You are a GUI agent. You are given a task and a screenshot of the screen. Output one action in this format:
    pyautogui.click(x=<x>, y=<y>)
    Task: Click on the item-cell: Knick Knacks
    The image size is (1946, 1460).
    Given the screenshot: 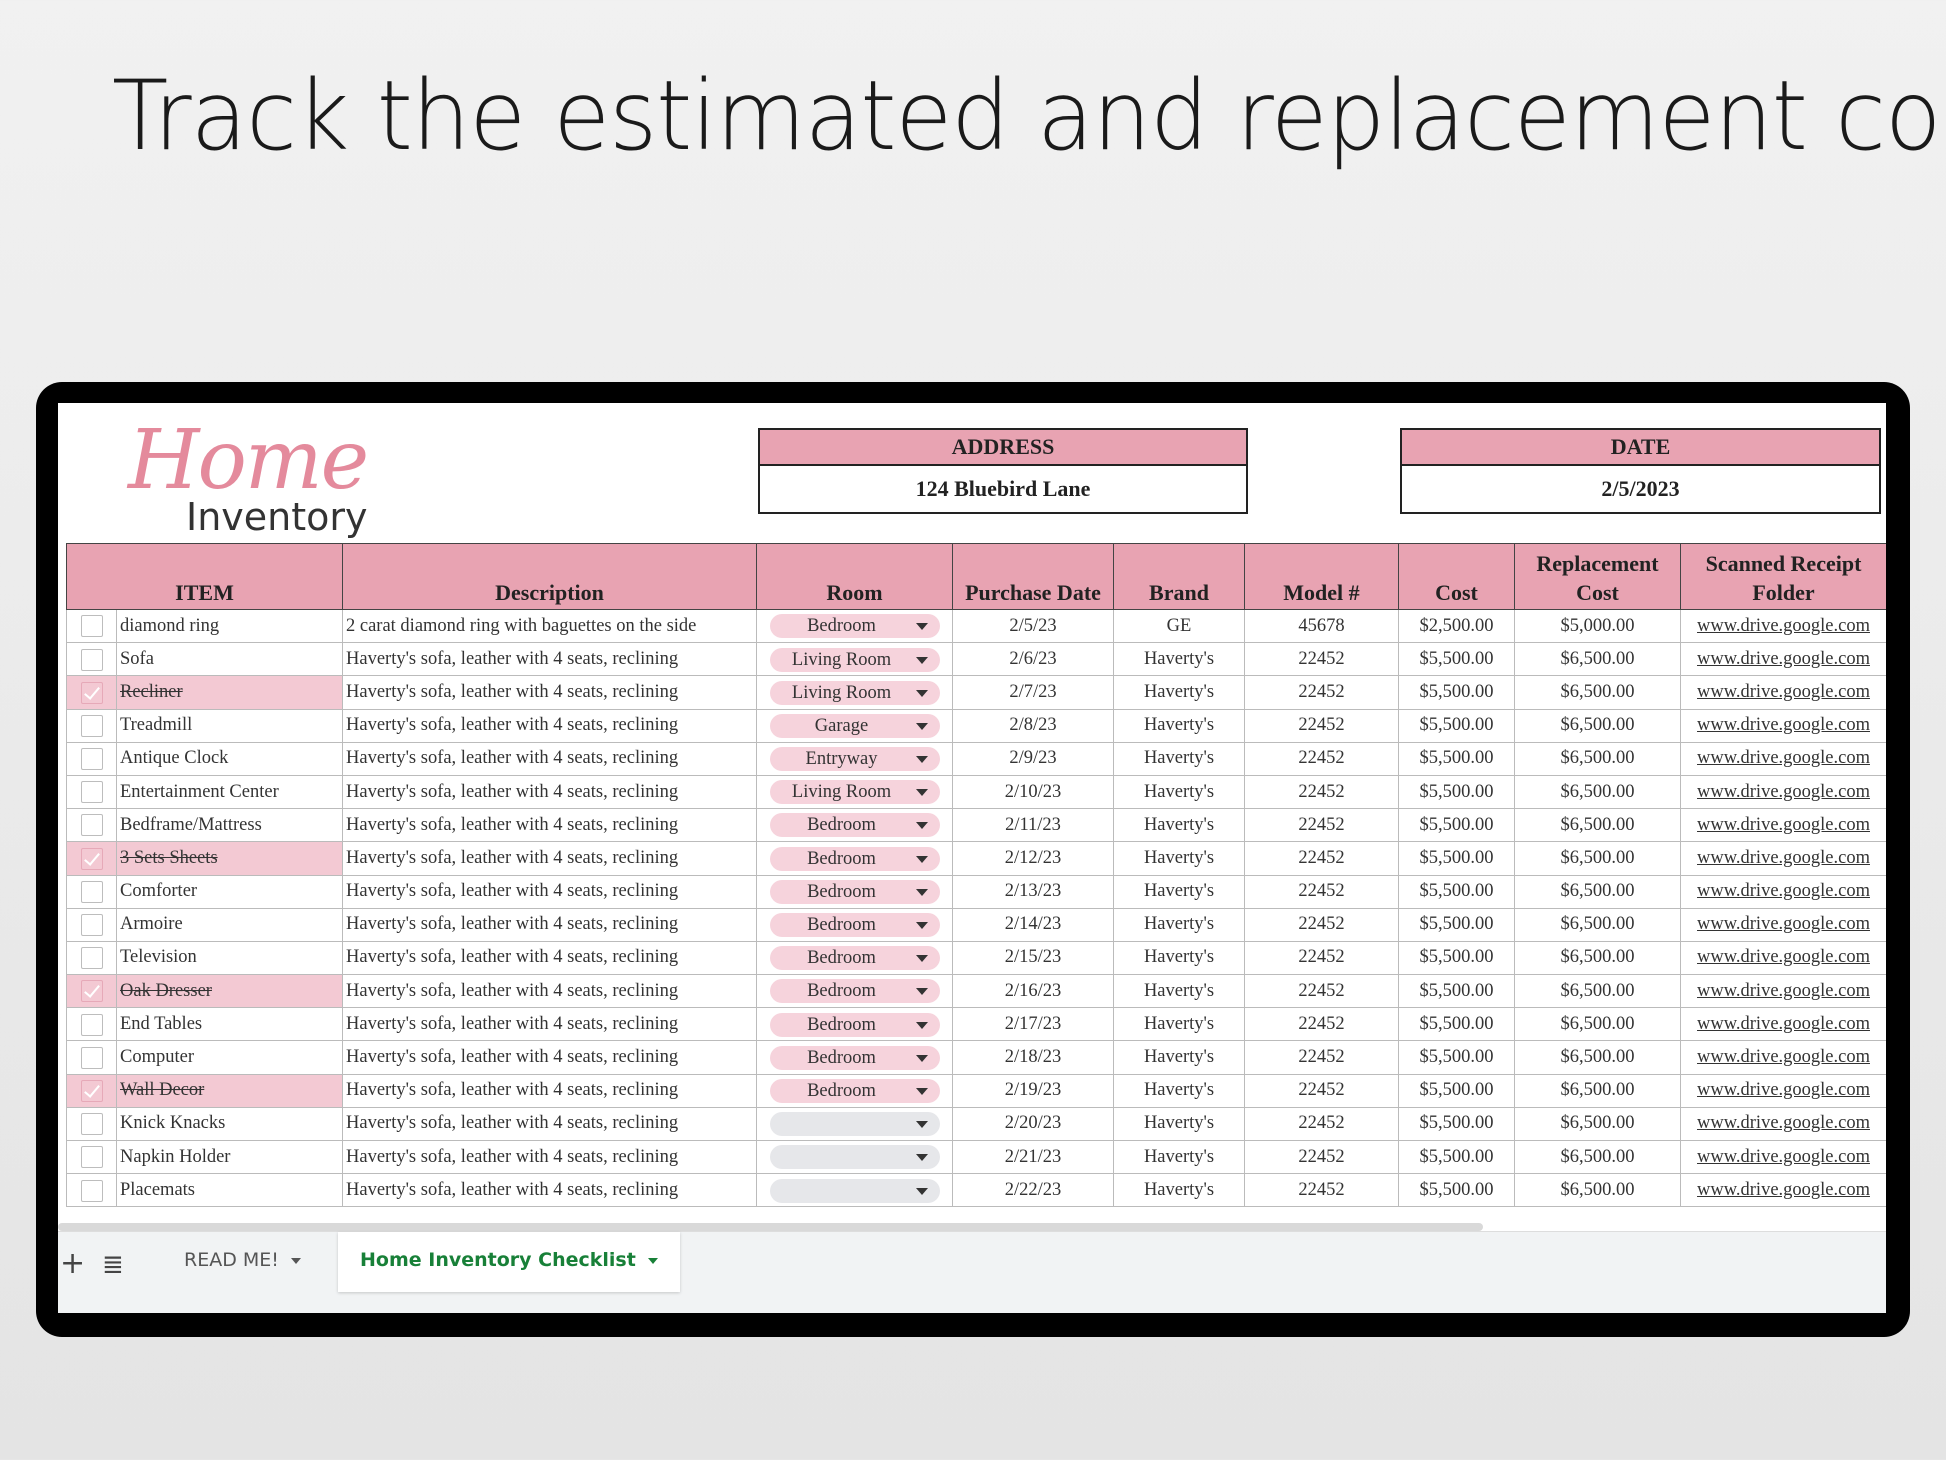 What is the action you would take?
    pyautogui.click(x=229, y=1124)
    